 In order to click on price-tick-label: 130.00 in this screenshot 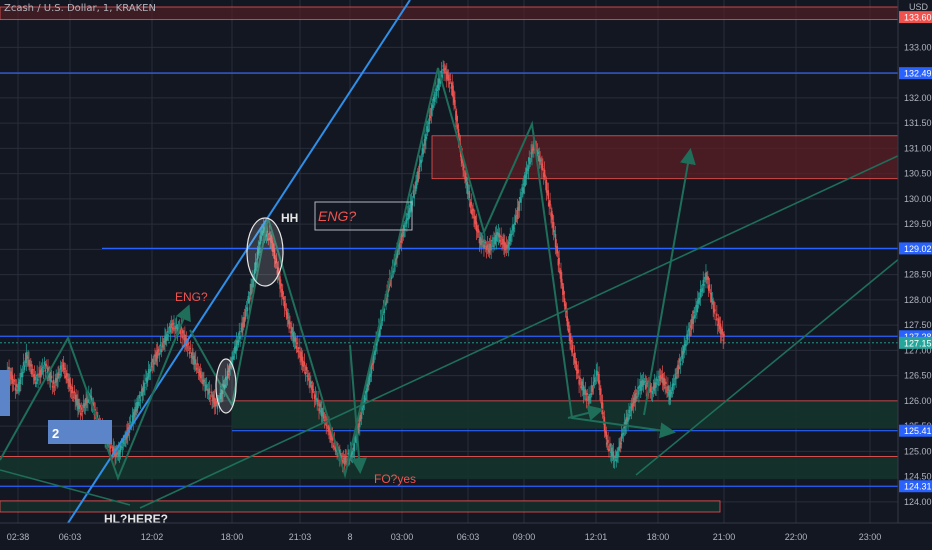, I will do `click(918, 199)`.